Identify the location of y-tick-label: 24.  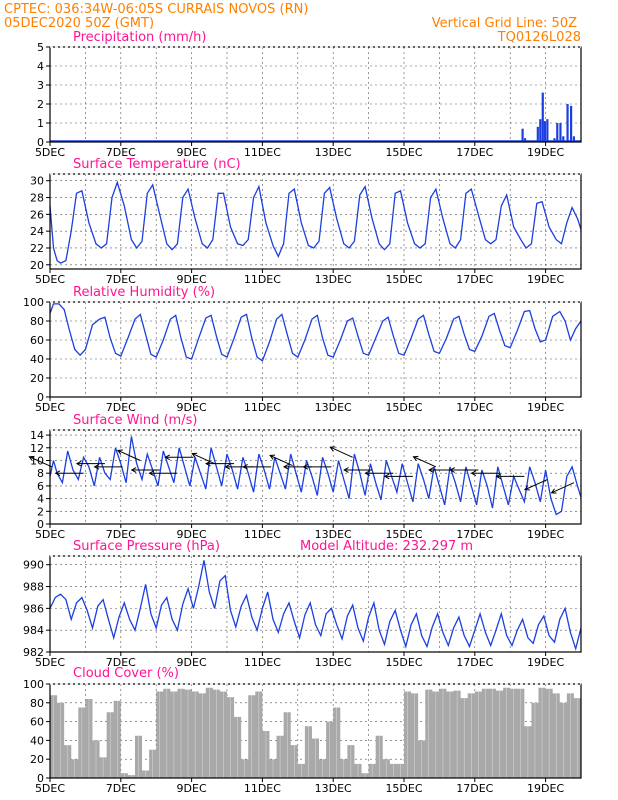
(37, 231).